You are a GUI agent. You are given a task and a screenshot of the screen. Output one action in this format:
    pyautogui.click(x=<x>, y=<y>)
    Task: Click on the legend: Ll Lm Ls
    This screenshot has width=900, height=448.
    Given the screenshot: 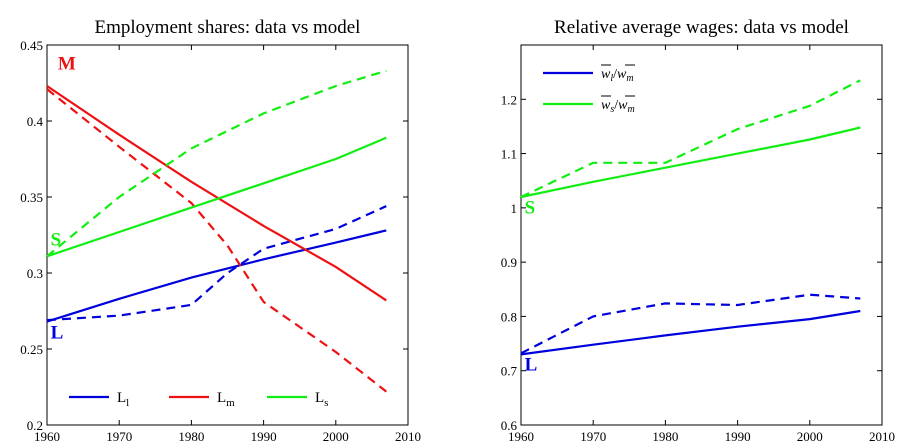 What is the action you would take?
    pyautogui.click(x=198, y=399)
    